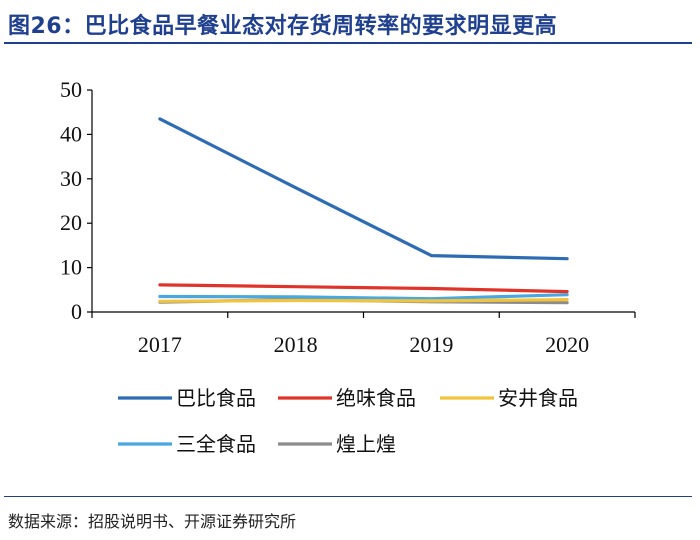 Image resolution: width=700 pixels, height=540 pixels. I want to click on title-rule, so click(348, 43).